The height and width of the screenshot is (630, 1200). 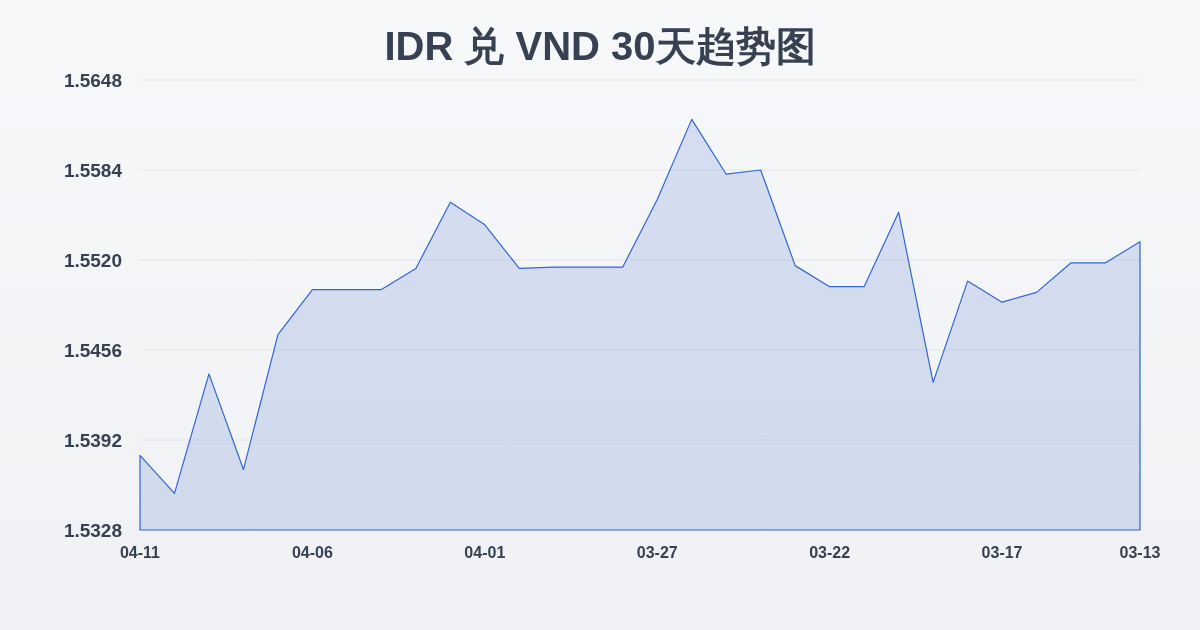 I want to click on y-tick-label: 1.5648, so click(x=92, y=80).